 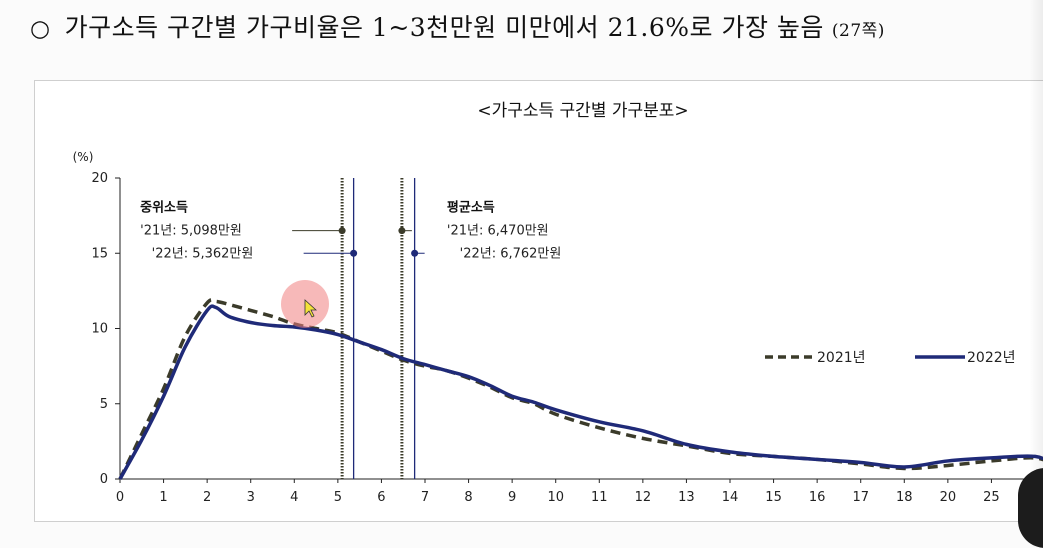 What do you see at coordinates (471, 208) in the screenshot?
I see `callout-heading: 평균소득` at bounding box center [471, 208].